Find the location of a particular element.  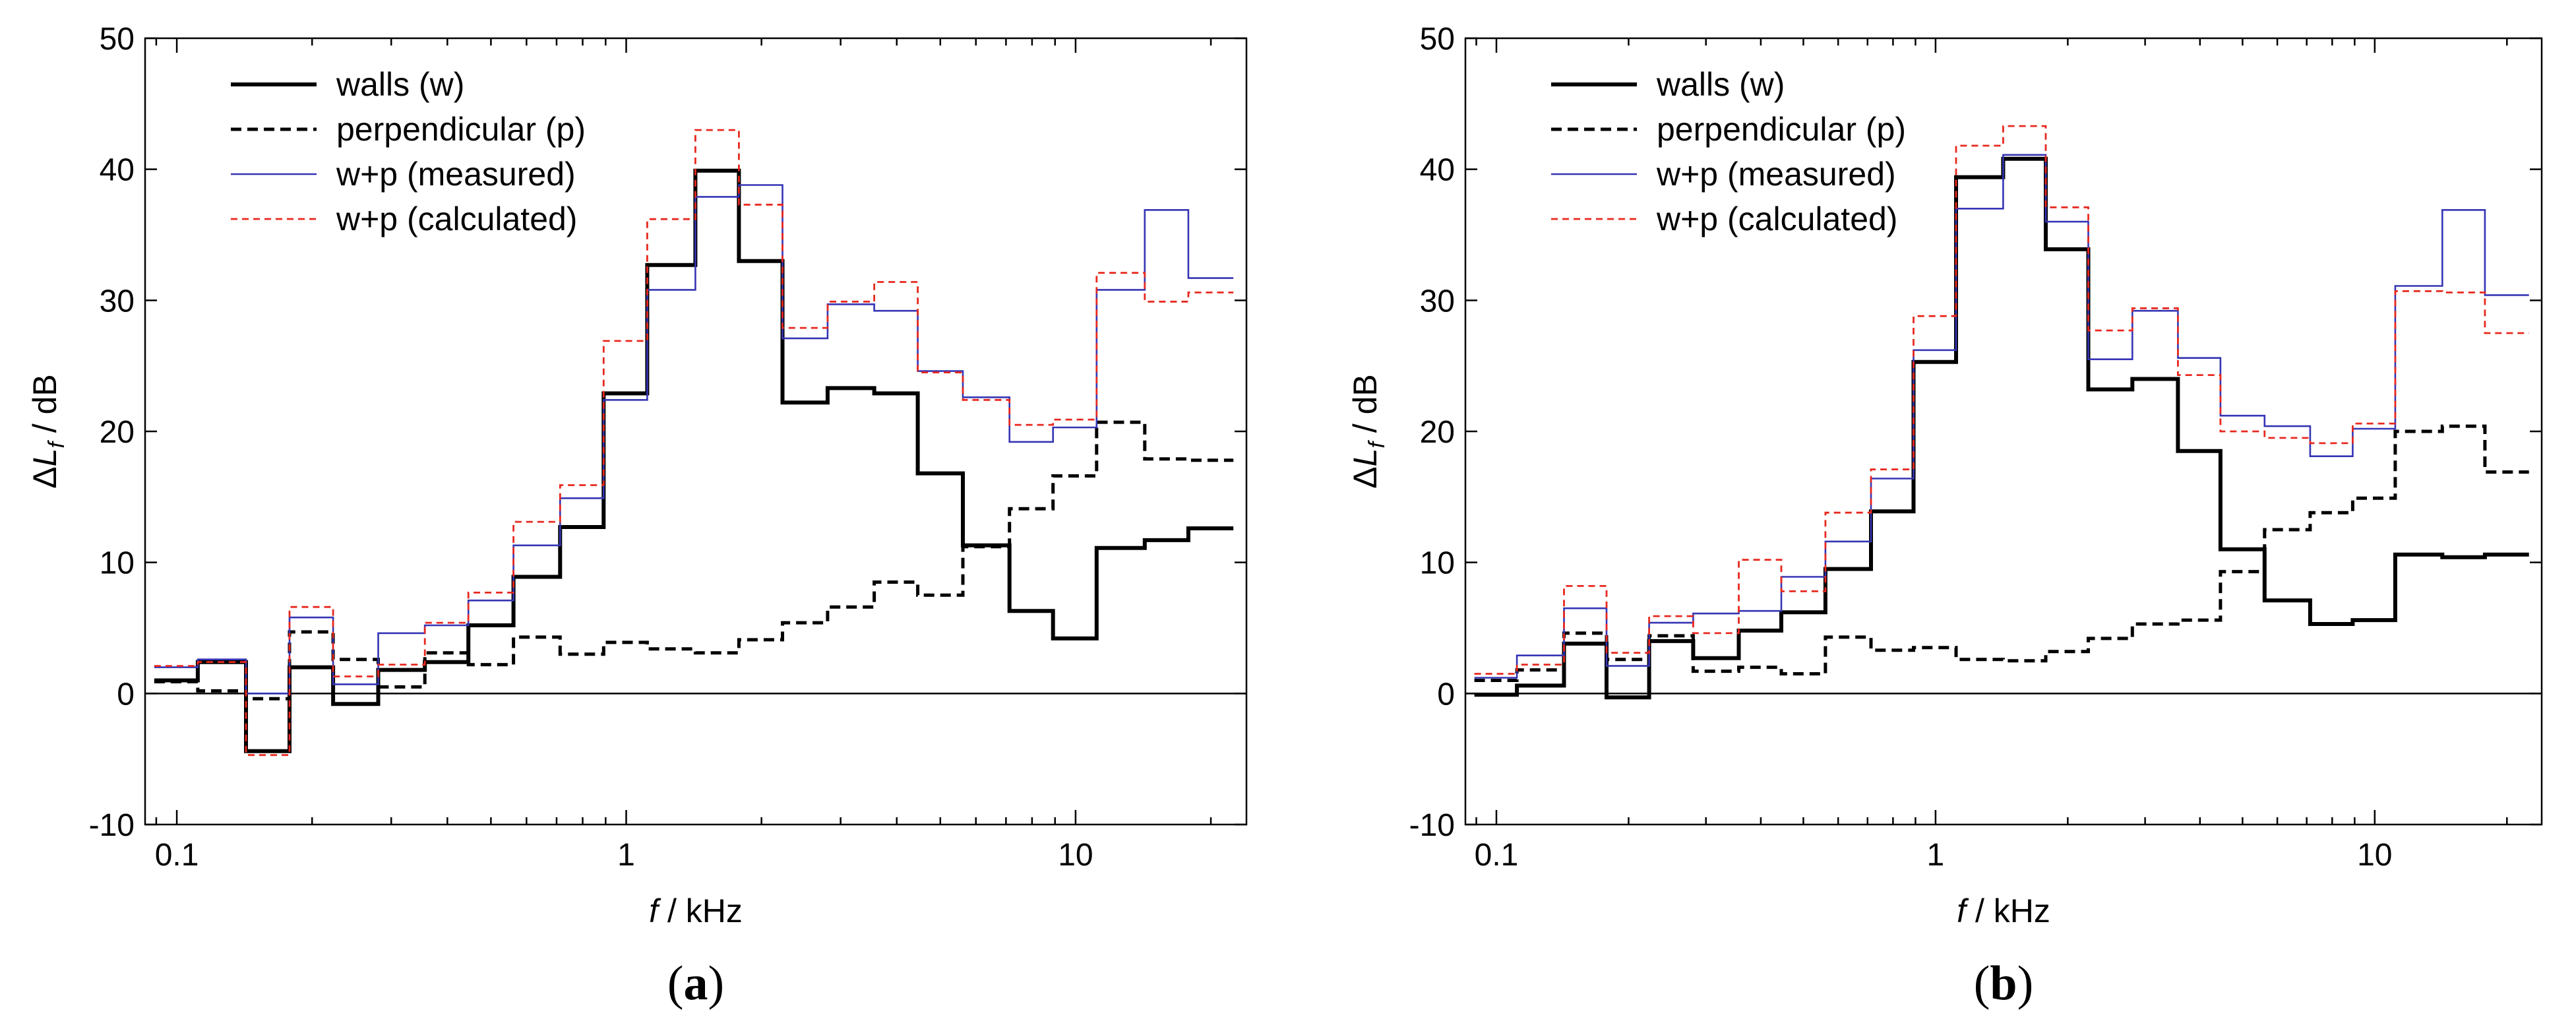

panel-label-letter: a is located at coordinates (696, 983).